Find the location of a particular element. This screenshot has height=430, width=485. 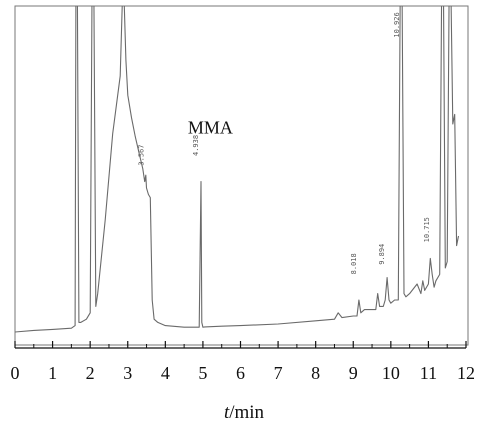

x-tick-label: 5 is located at coordinates (202, 373).